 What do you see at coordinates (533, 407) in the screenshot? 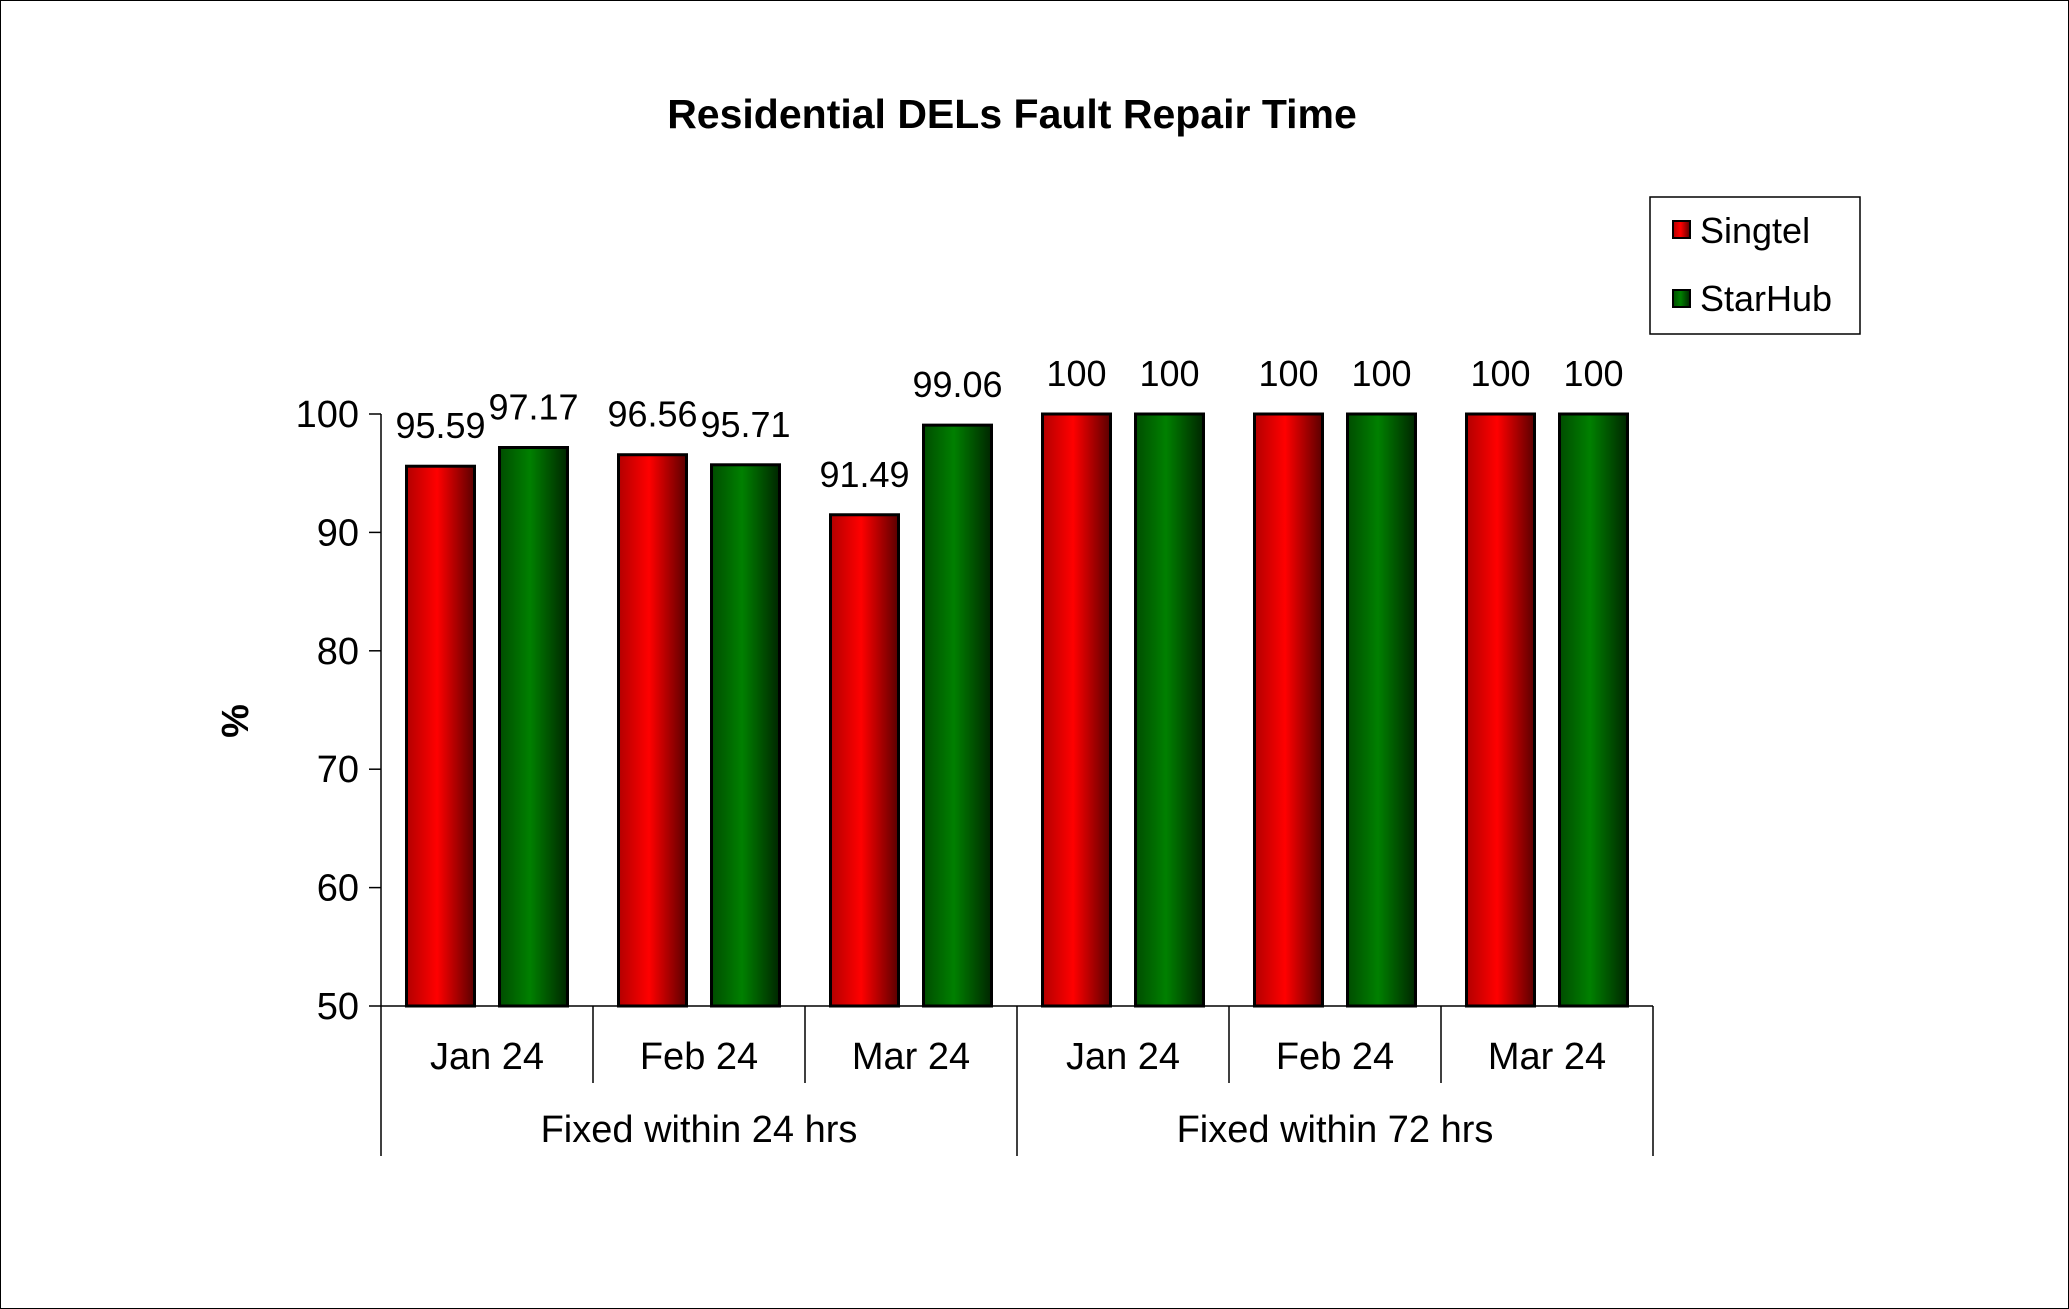
I see `data-label-starhub-0: 97.17` at bounding box center [533, 407].